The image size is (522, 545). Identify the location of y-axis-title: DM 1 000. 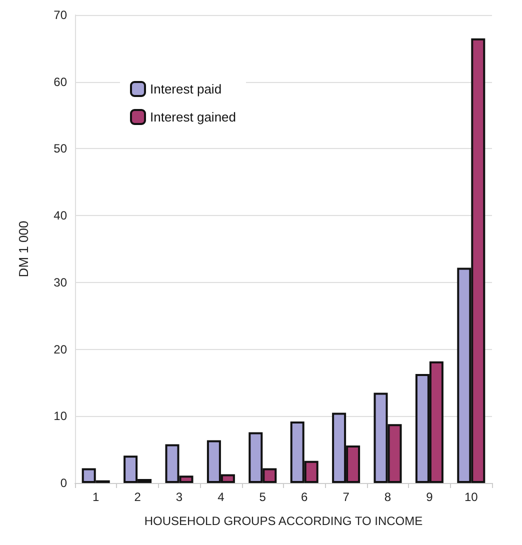
(23, 249).